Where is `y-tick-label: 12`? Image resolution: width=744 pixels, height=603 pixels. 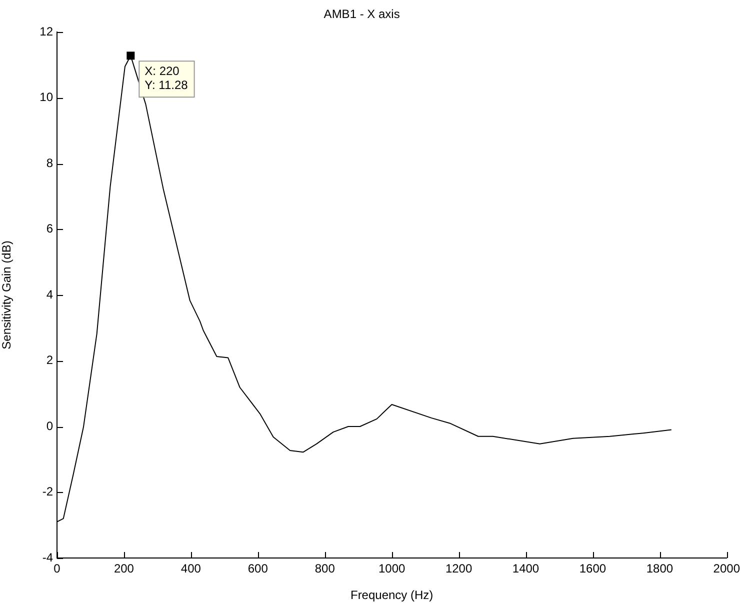
y-tick-label: 12 is located at coordinates (47, 31).